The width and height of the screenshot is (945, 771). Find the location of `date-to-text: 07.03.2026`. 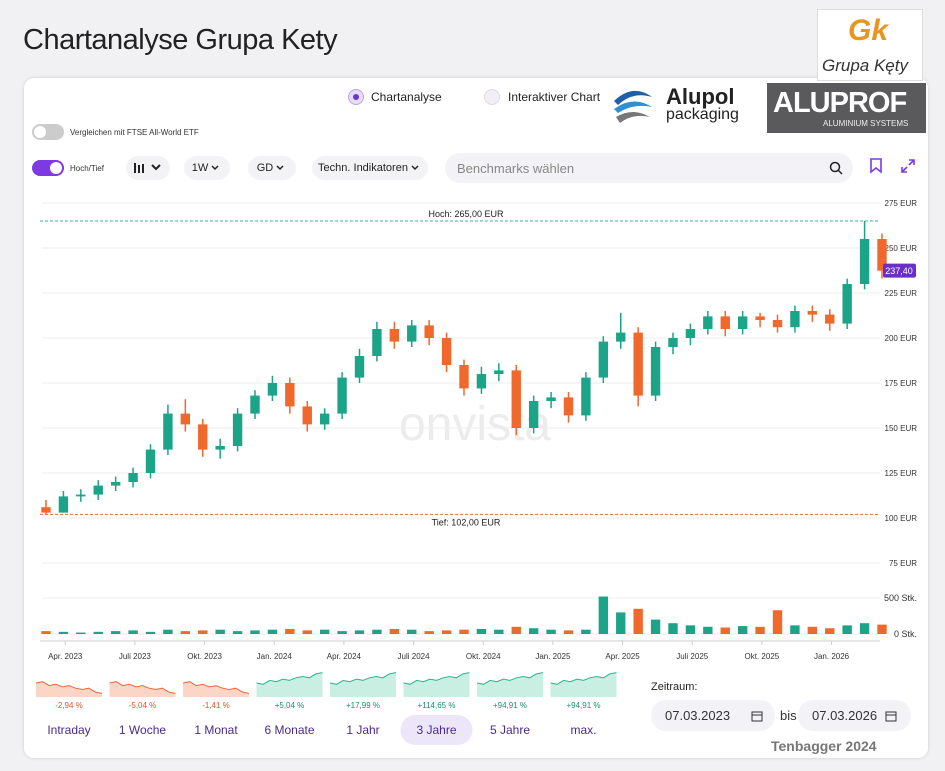

date-to-text: 07.03.2026 is located at coordinates (845, 715).